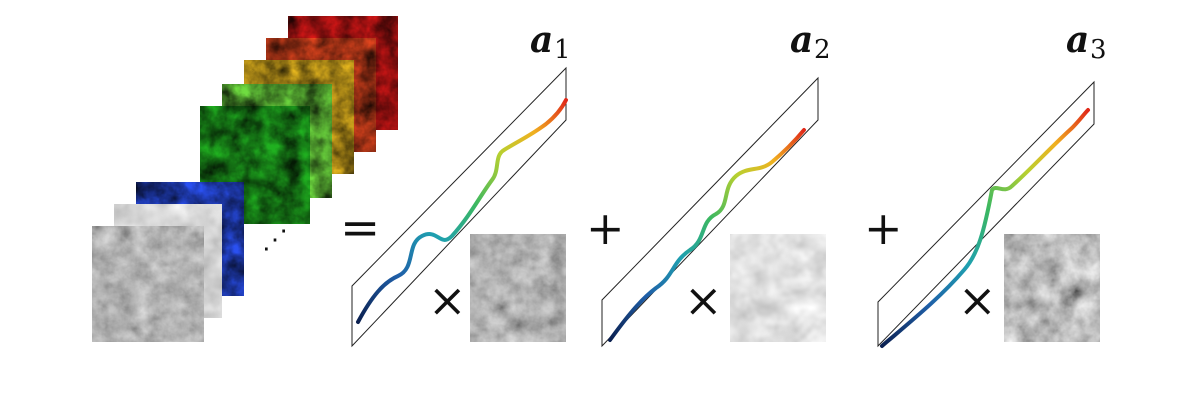  Describe the element at coordinates (562, 50) in the screenshot. I see `endmember-label-subscript: 1` at that location.